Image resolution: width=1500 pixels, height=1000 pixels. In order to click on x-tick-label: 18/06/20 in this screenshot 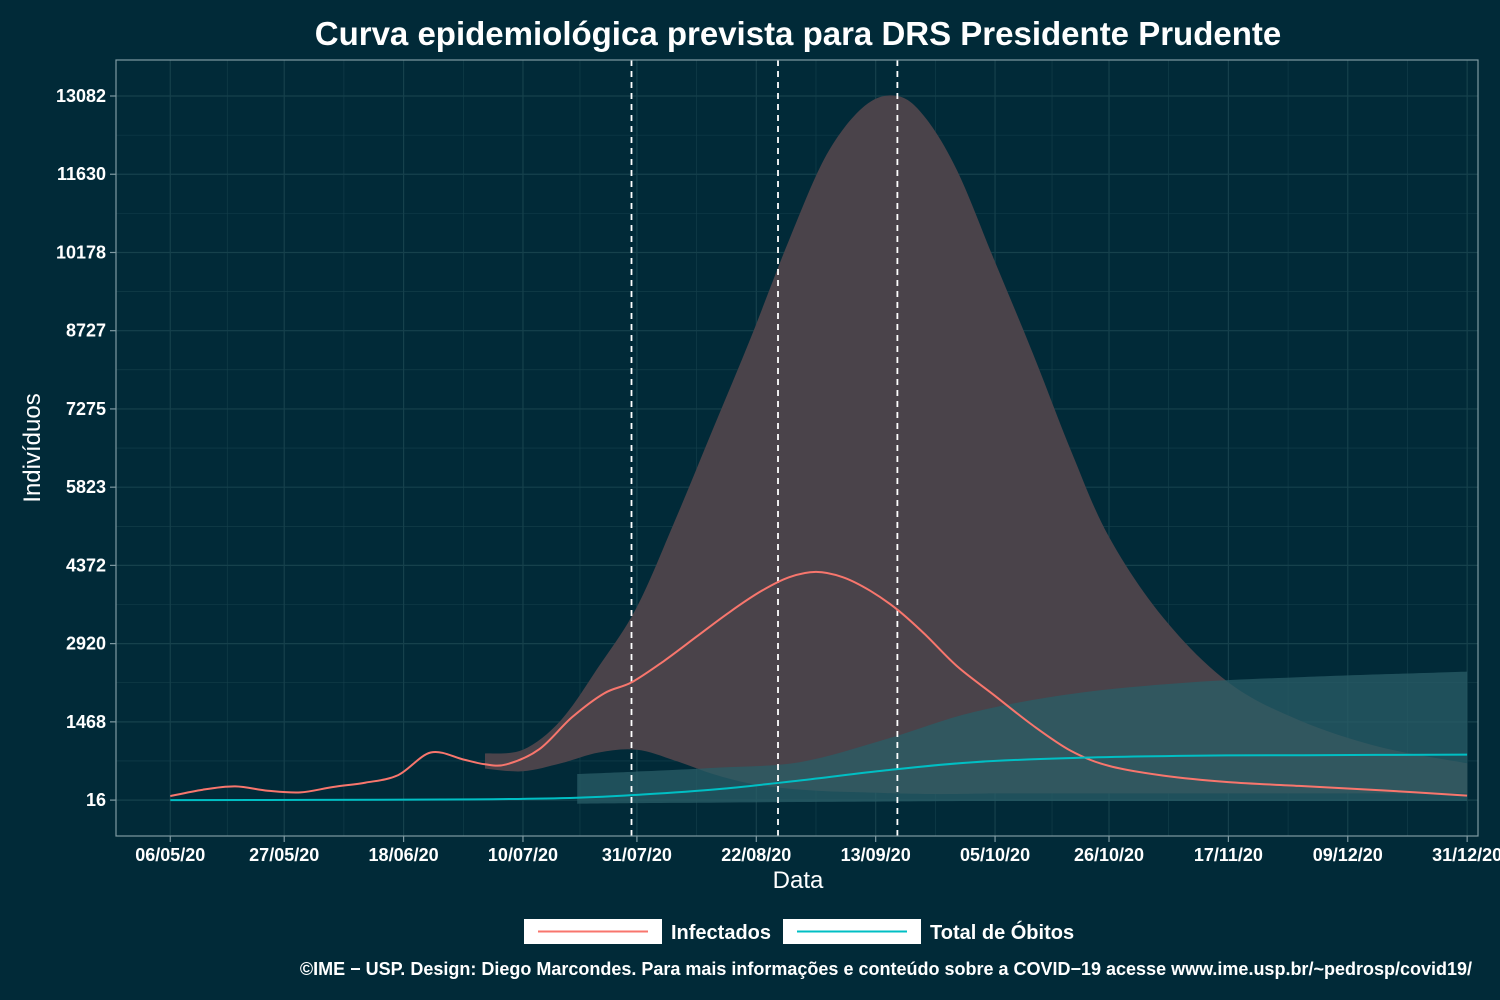, I will do `click(404, 855)`.